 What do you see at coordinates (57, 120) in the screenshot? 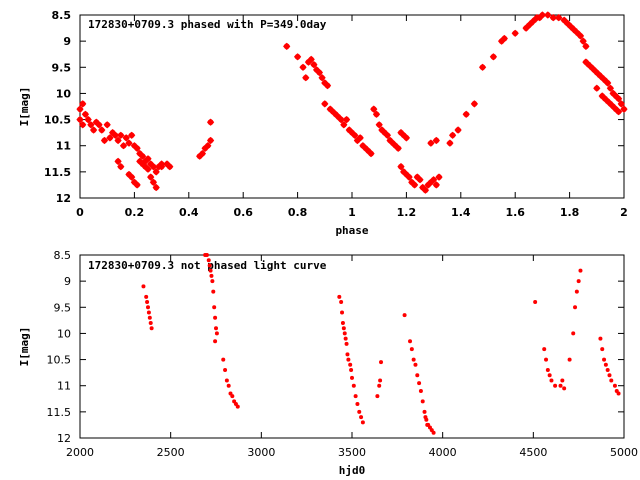
I see `y-tick-label: 10.5` at bounding box center [57, 120].